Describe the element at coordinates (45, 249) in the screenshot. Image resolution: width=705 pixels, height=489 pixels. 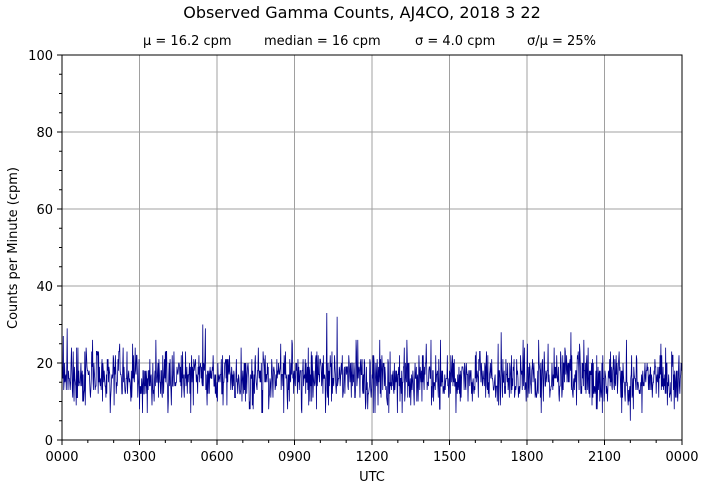
I see `y-axis: 0 20 40 60 80 100` at that location.